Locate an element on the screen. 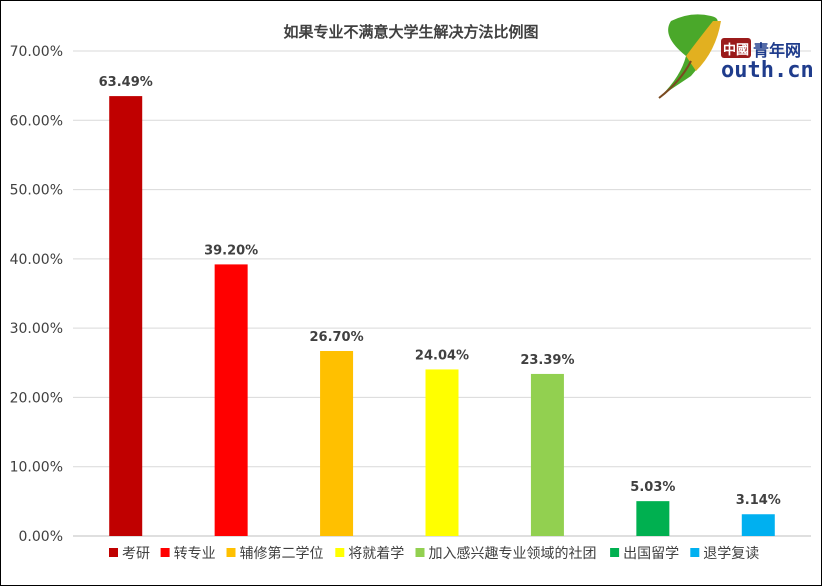 The image size is (822, 586). logo-cn: 中國 is located at coordinates (736, 50).